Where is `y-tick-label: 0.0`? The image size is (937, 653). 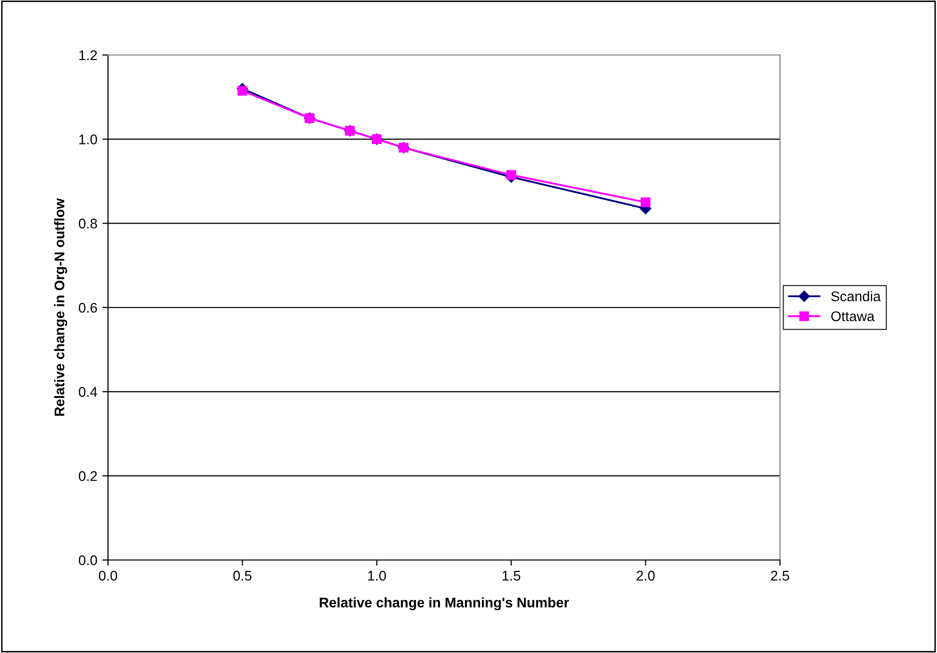
y-tick-label: 0.0 is located at coordinates (88, 560).